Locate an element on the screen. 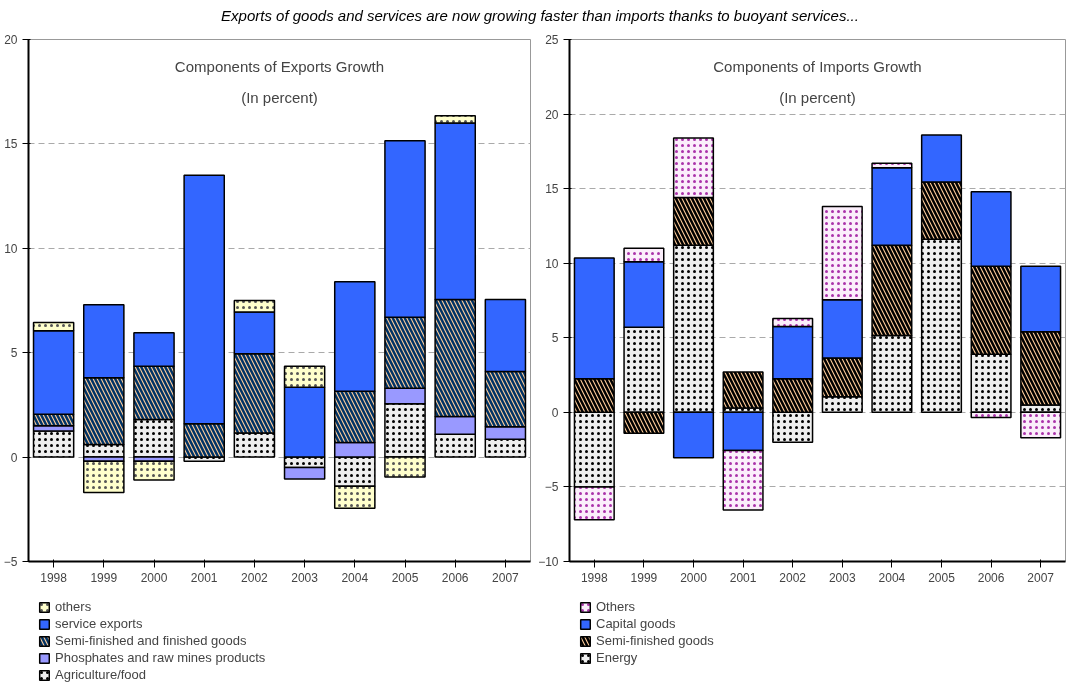 This screenshot has width=1080, height=688. text: Components of Exports Growth is located at coordinates (279, 66).